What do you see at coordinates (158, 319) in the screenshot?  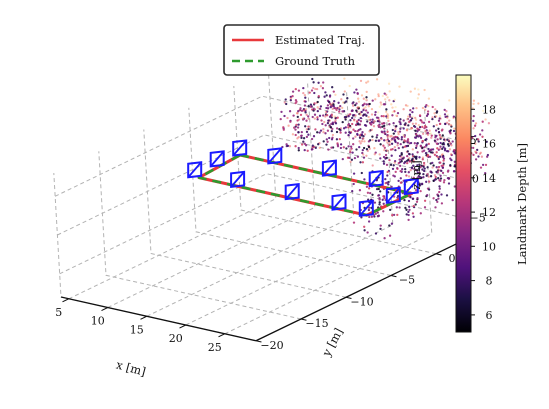 I see `x-axis-line` at bounding box center [158, 319].